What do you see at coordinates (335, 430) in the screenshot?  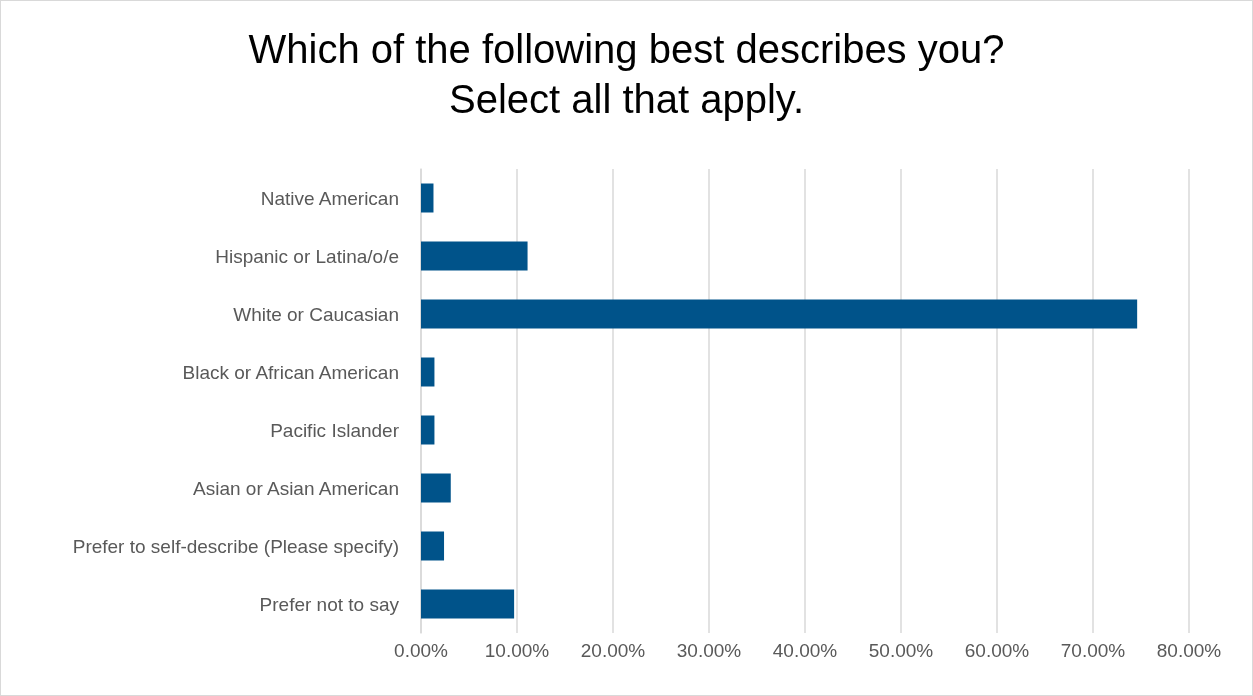 I see `y-tick-label: Pacific Islander` at bounding box center [335, 430].